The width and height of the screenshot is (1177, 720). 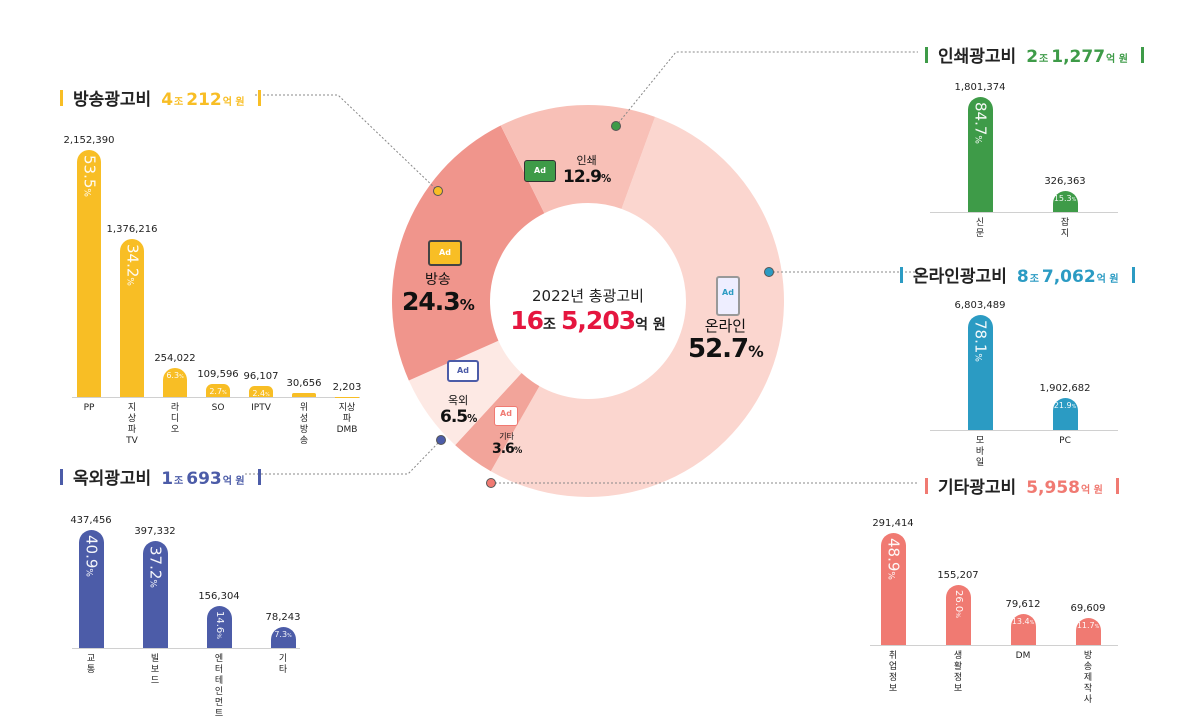 I want to click on donut-center-total: 2022년 총광고비 16조 5,203억 원, so click(x=588, y=310).